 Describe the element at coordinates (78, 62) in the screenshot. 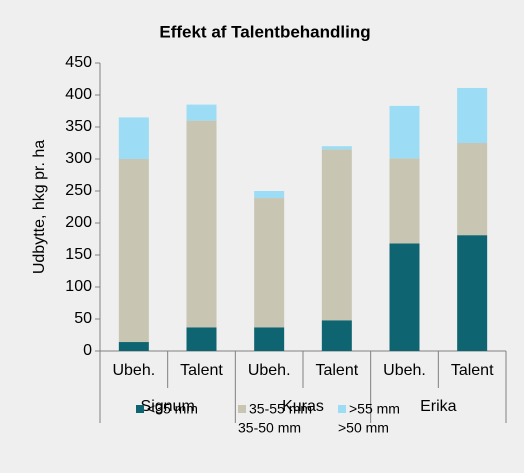

I see `y-tick-label: 450` at that location.